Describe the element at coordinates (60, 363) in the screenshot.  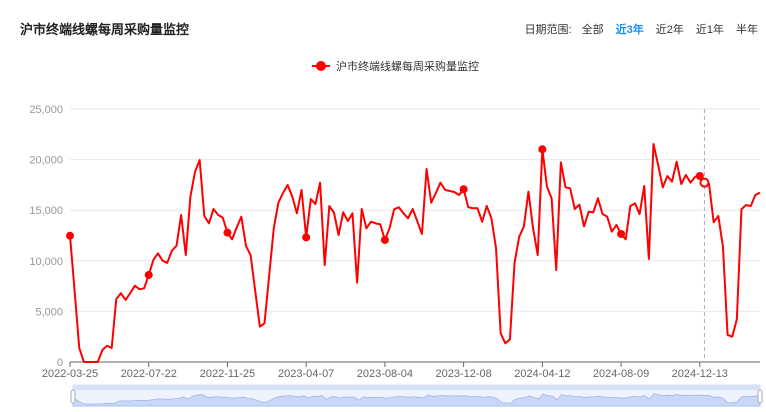
I see `y-tick-label: 0` at that location.